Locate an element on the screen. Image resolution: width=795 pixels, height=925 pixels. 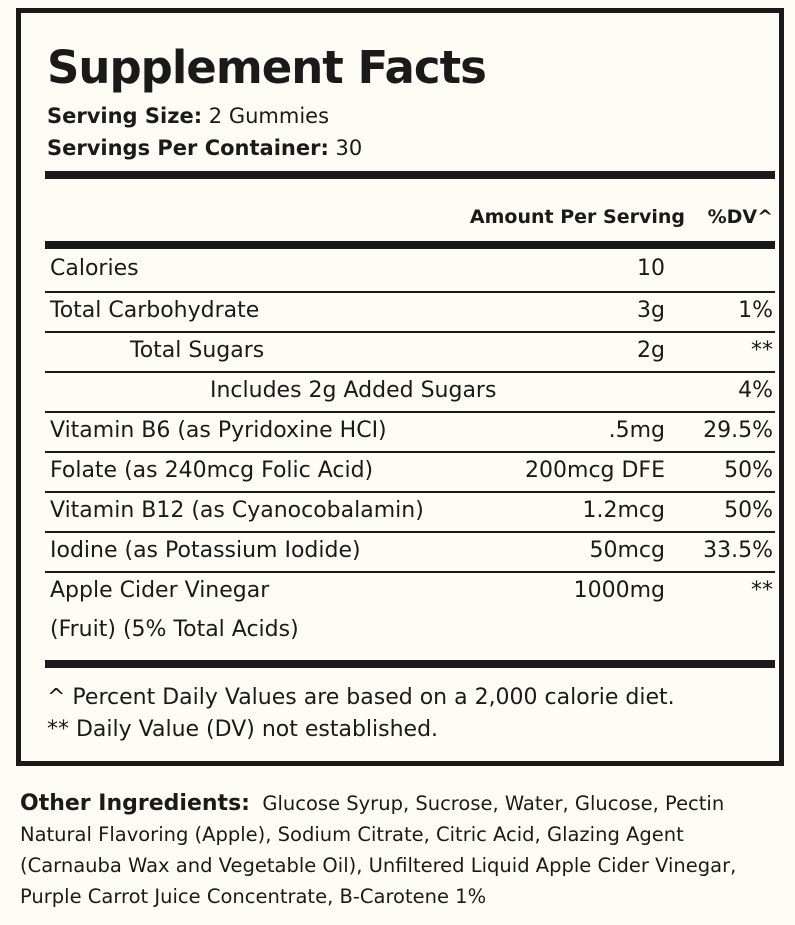
amount: 1.2mcg is located at coordinates (623, 510).